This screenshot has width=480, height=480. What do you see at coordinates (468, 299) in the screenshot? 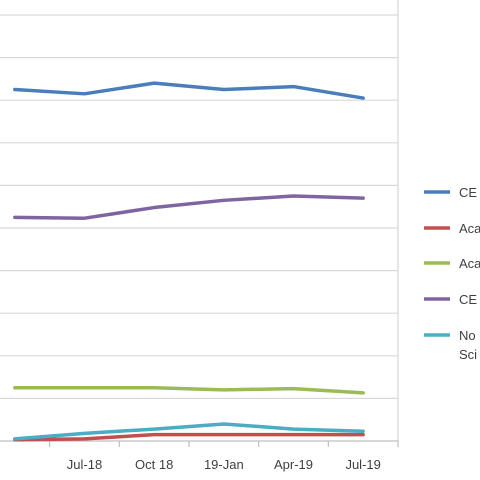
I see `legend-label-4: CE` at bounding box center [468, 299].